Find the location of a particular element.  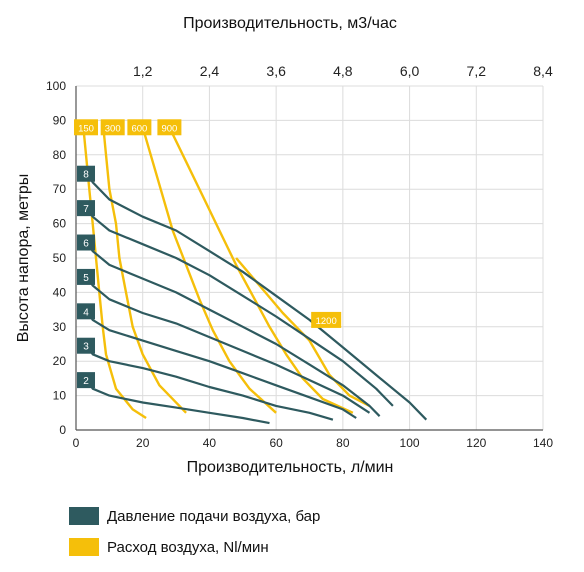

pressure-label-8-box is located at coordinates (86, 173).